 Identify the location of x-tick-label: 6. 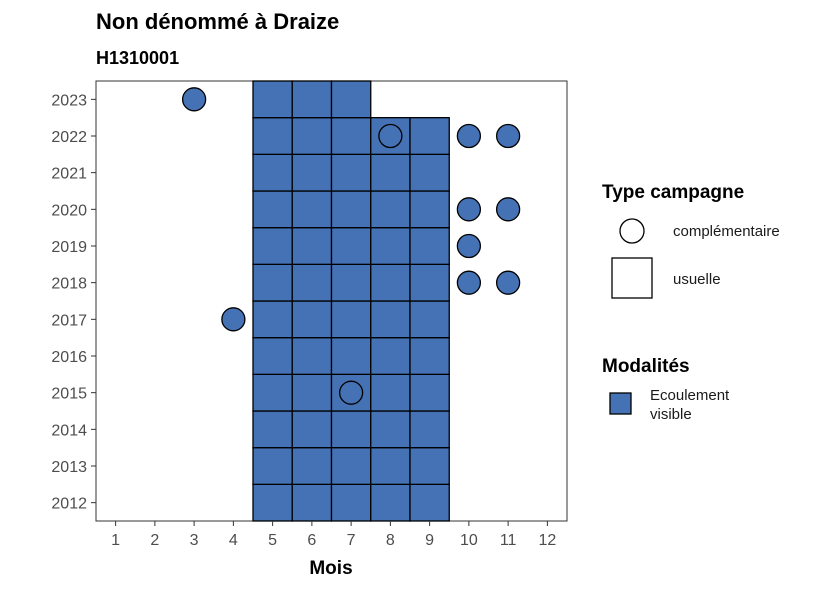
(311, 540).